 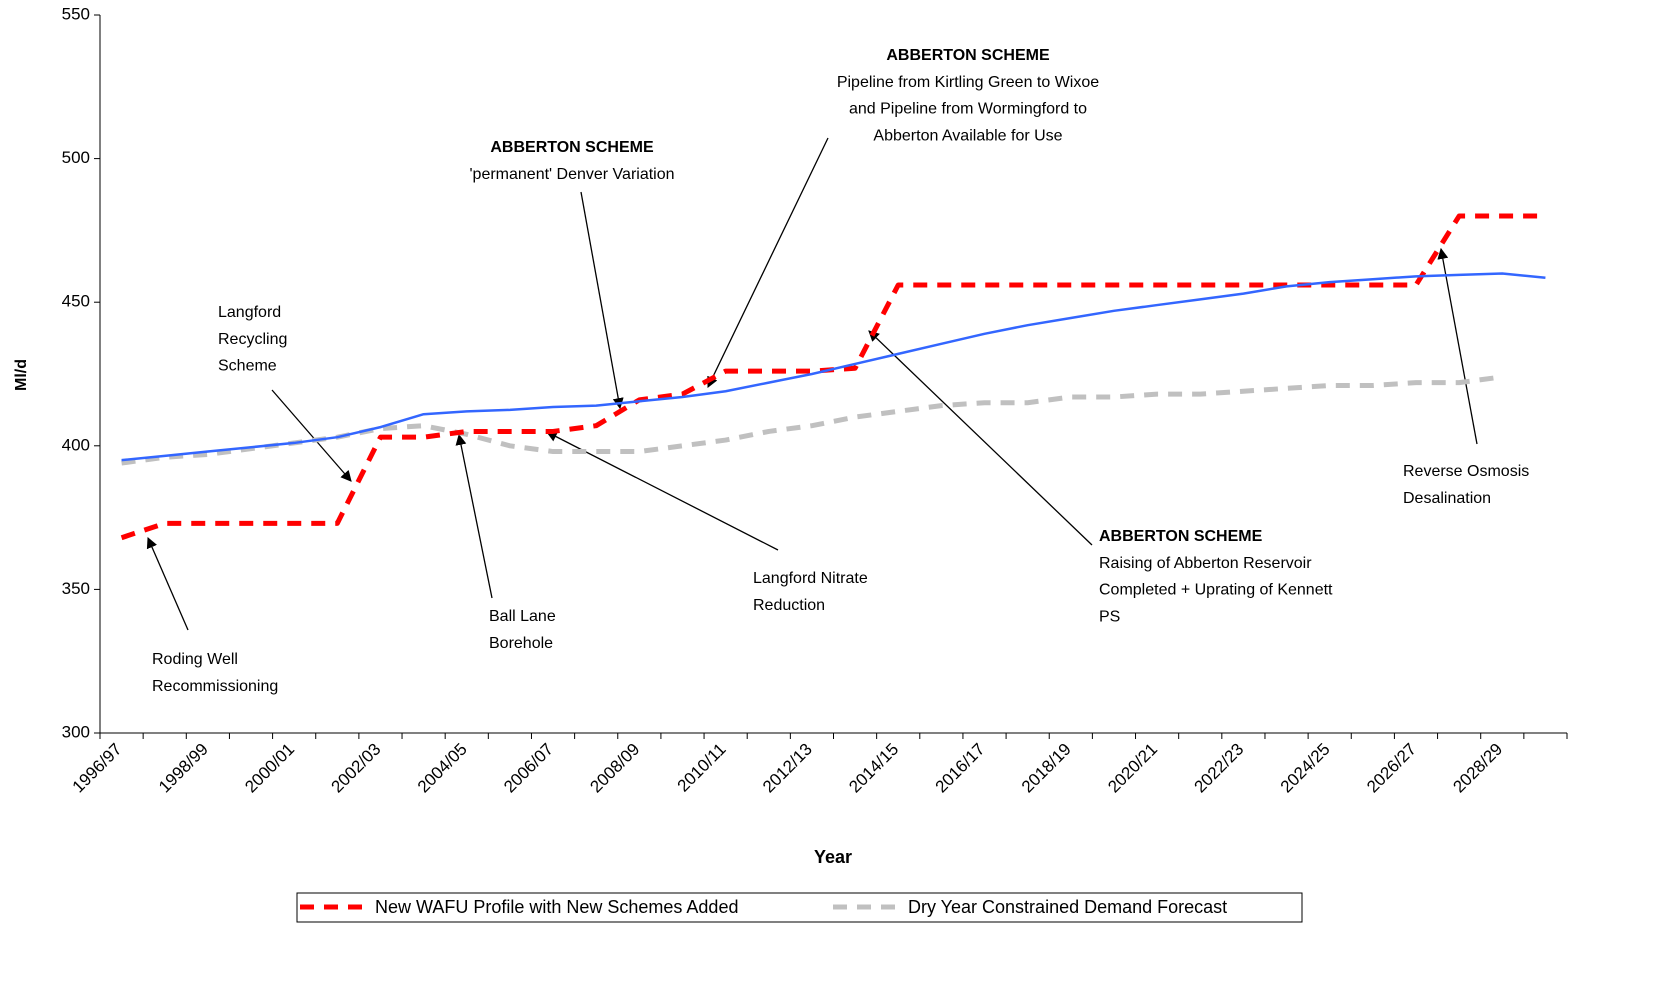 I want to click on x-tick-label: 2026/27, so click(x=1391, y=768).